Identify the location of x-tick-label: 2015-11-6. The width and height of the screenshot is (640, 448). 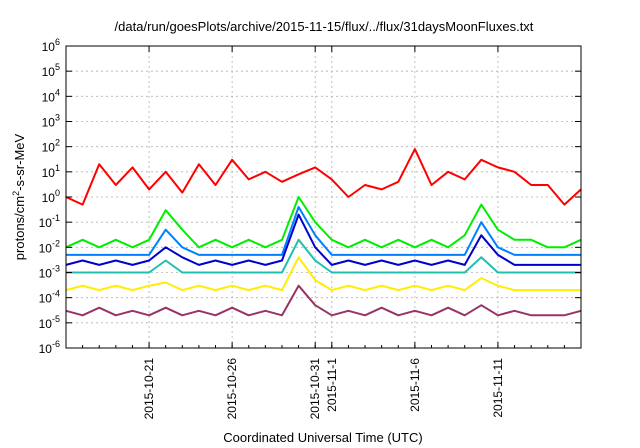
(415, 385).